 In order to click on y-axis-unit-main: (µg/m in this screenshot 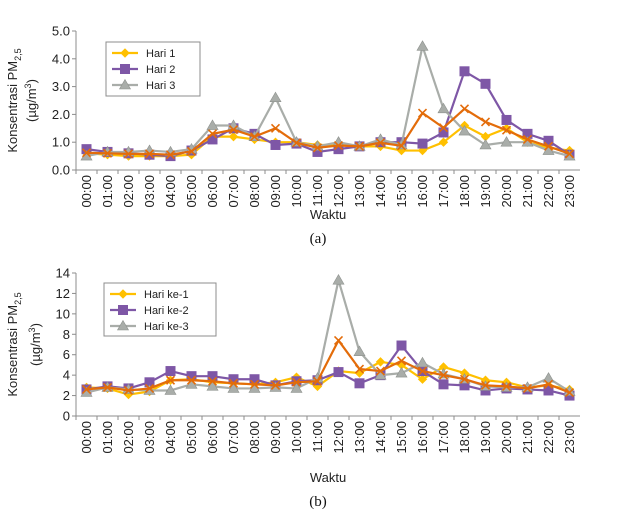, I will do `click(35, 349)`.